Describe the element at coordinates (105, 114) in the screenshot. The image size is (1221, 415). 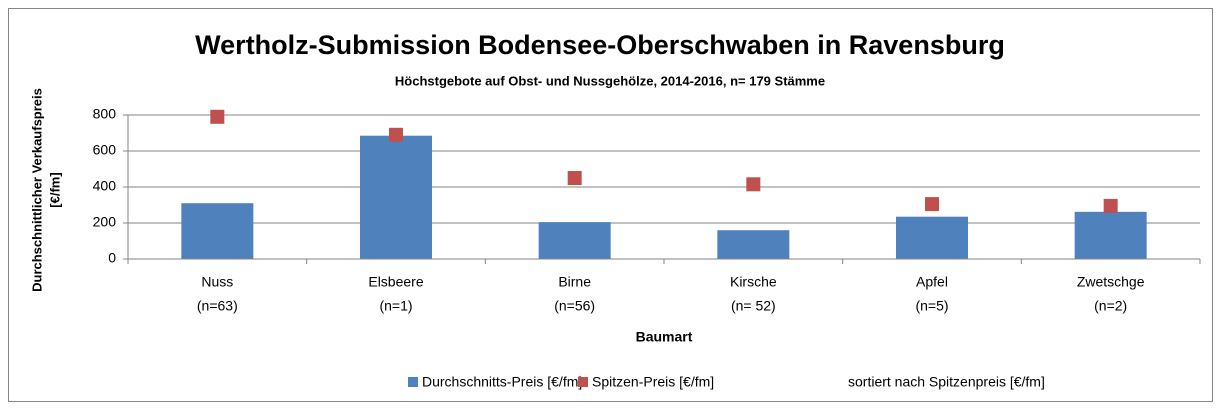
I see `y-tick-label: 800` at that location.